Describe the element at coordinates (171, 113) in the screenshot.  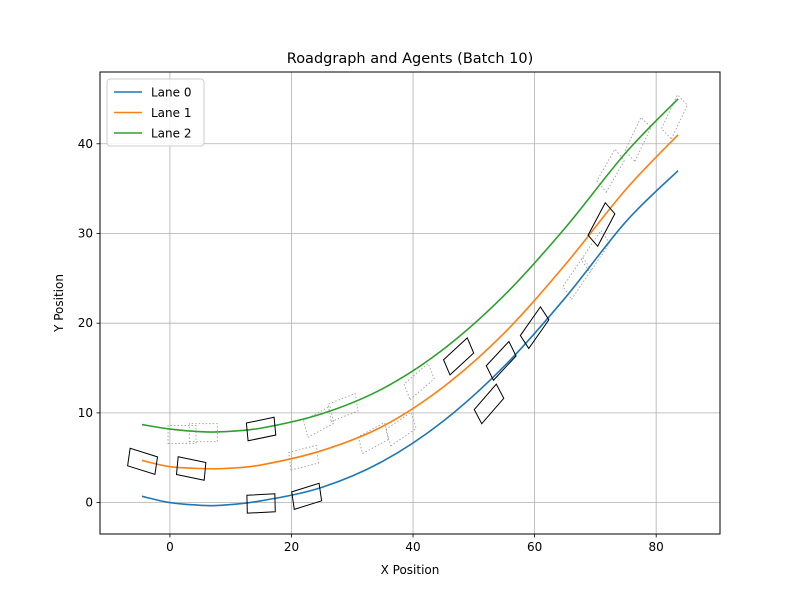
I see `legend-label-lane-1: Lane 1` at that location.